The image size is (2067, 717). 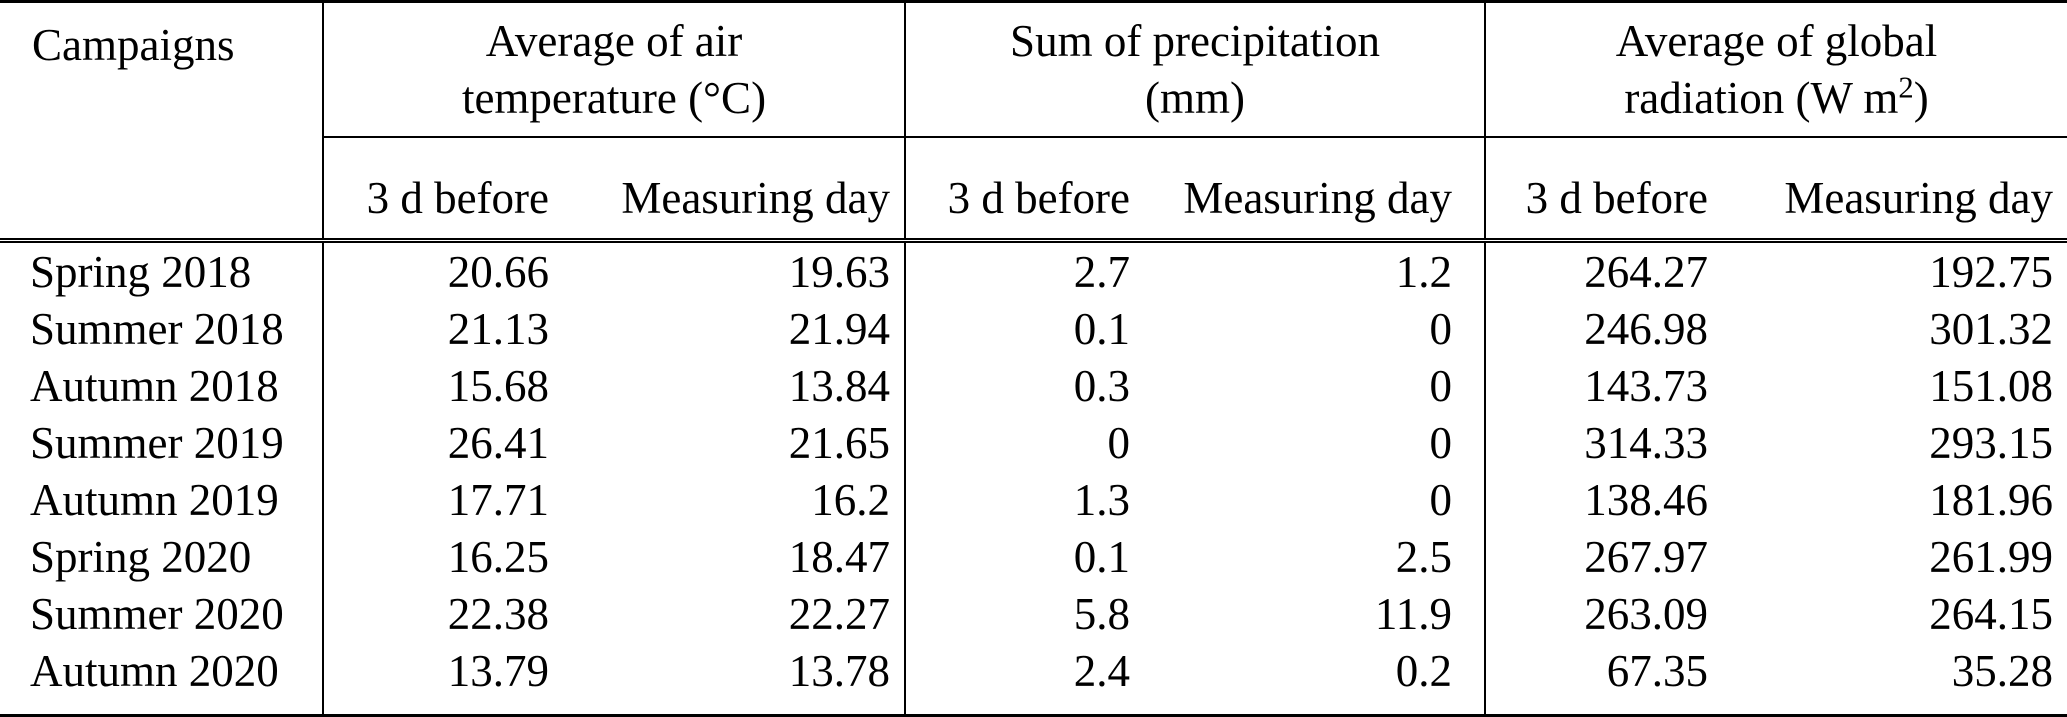 What do you see at coordinates (839, 271) in the screenshot?
I see `cell-value: 19.63` at bounding box center [839, 271].